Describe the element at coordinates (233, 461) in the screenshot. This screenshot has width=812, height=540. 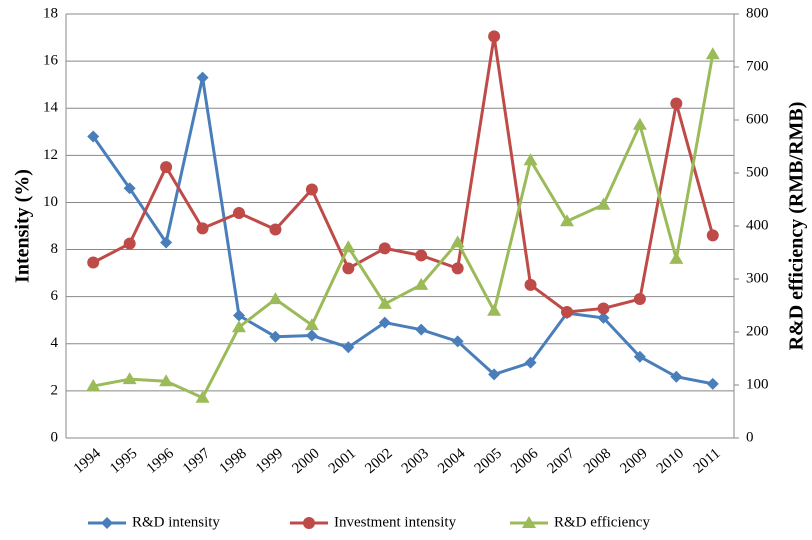
I see `x-tick-label: 1998` at that location.